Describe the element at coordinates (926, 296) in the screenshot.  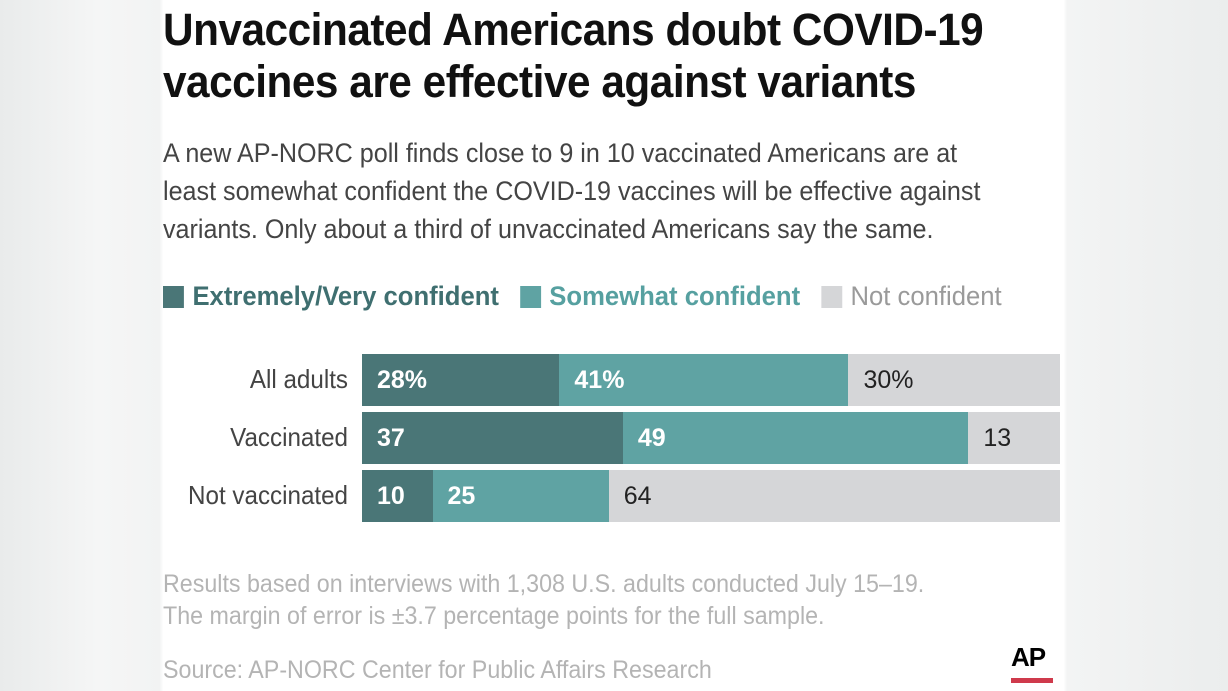
I see `legend-label: Not confident` at that location.